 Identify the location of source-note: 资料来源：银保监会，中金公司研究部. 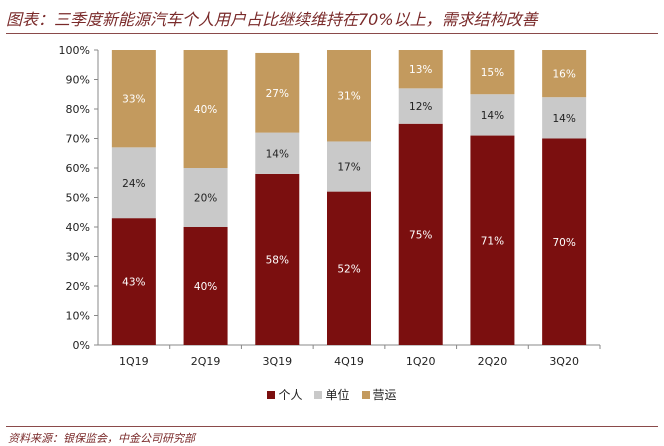
(101, 438).